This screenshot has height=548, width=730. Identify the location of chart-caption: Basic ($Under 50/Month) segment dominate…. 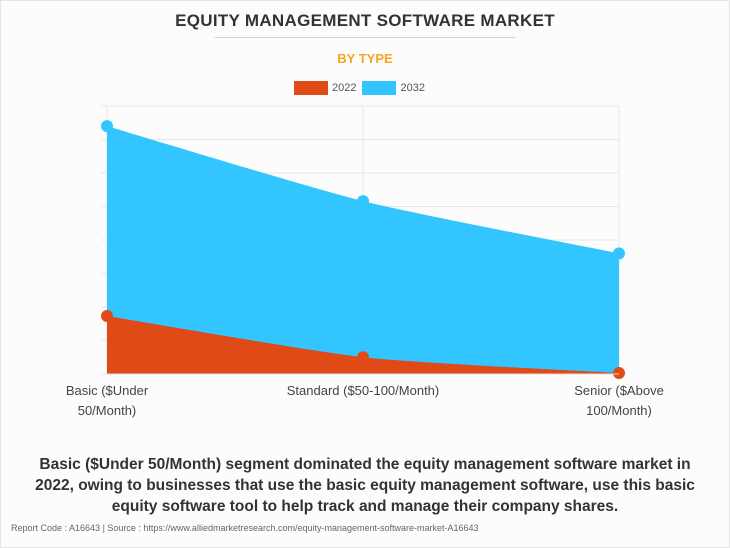
(365, 485).